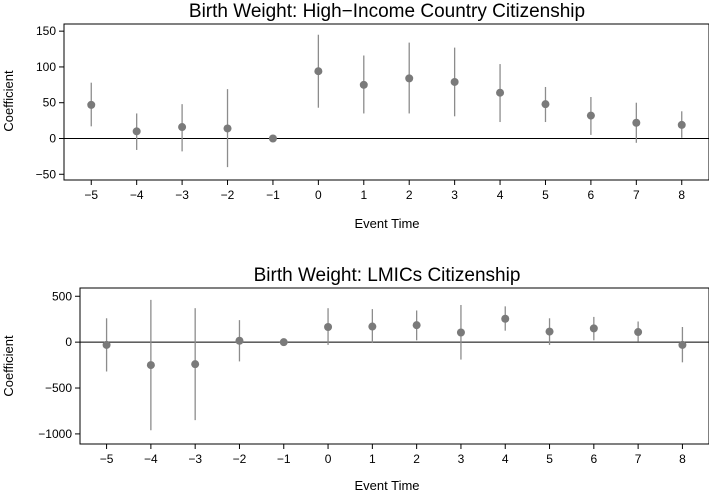 The image size is (709, 494). Describe the element at coordinates (46, 67) in the screenshot. I see `y-tick-label: 100` at that location.